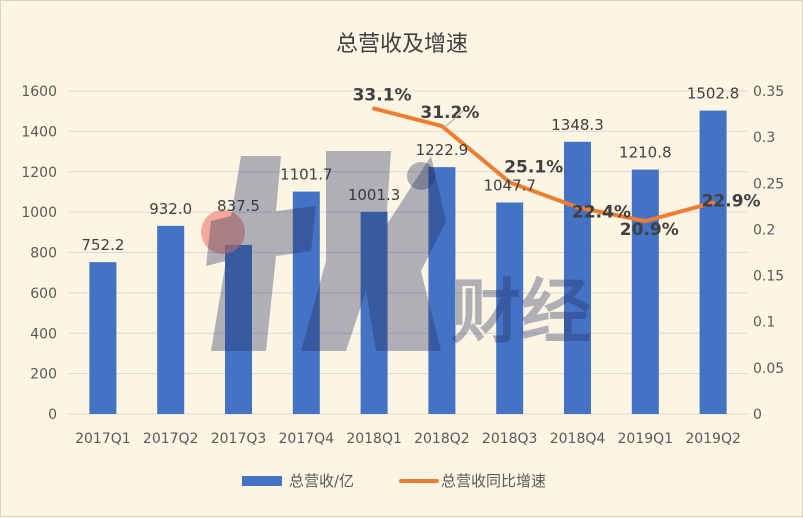  What do you see at coordinates (578, 439) in the screenshot?
I see `x-tick-label: 2018Q4` at bounding box center [578, 439].